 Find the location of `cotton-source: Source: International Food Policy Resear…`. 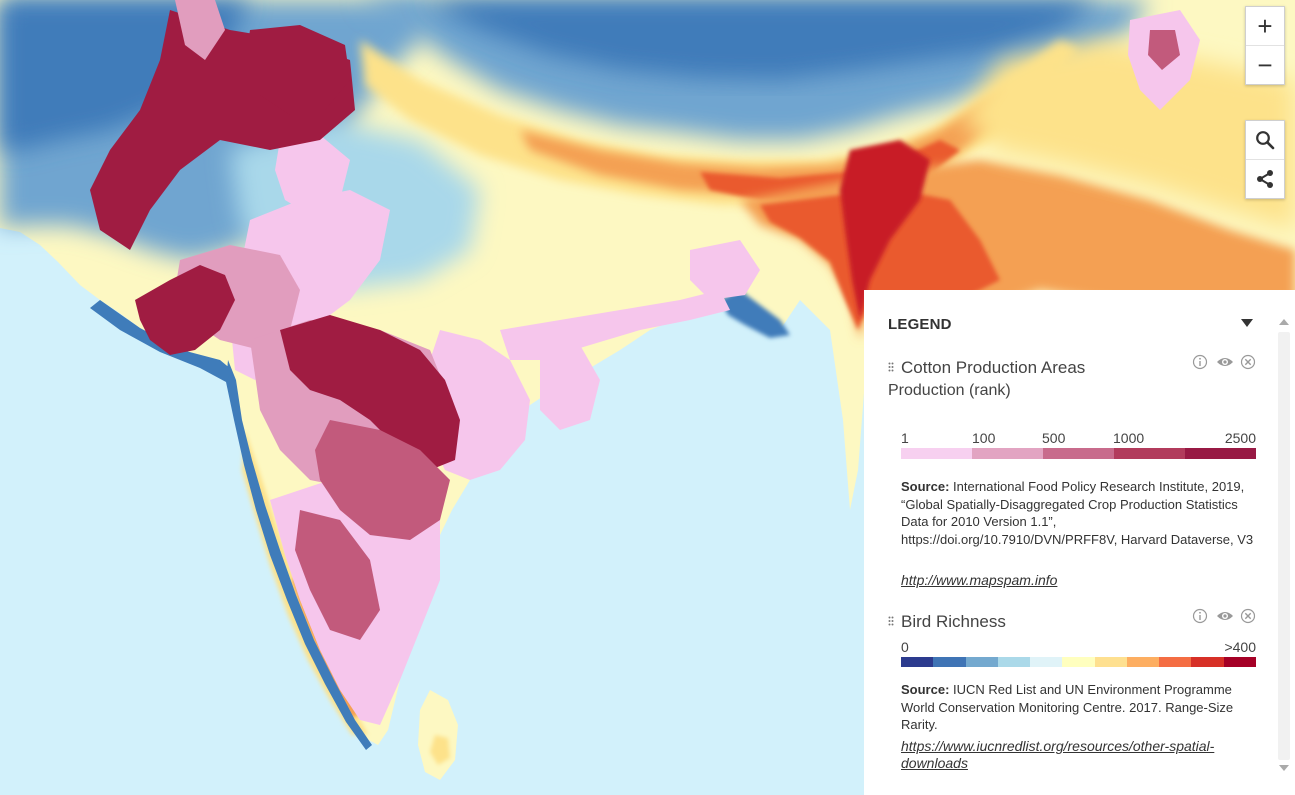

cotton-source: Source: International Food Policy Resear… is located at coordinates (1078, 513).